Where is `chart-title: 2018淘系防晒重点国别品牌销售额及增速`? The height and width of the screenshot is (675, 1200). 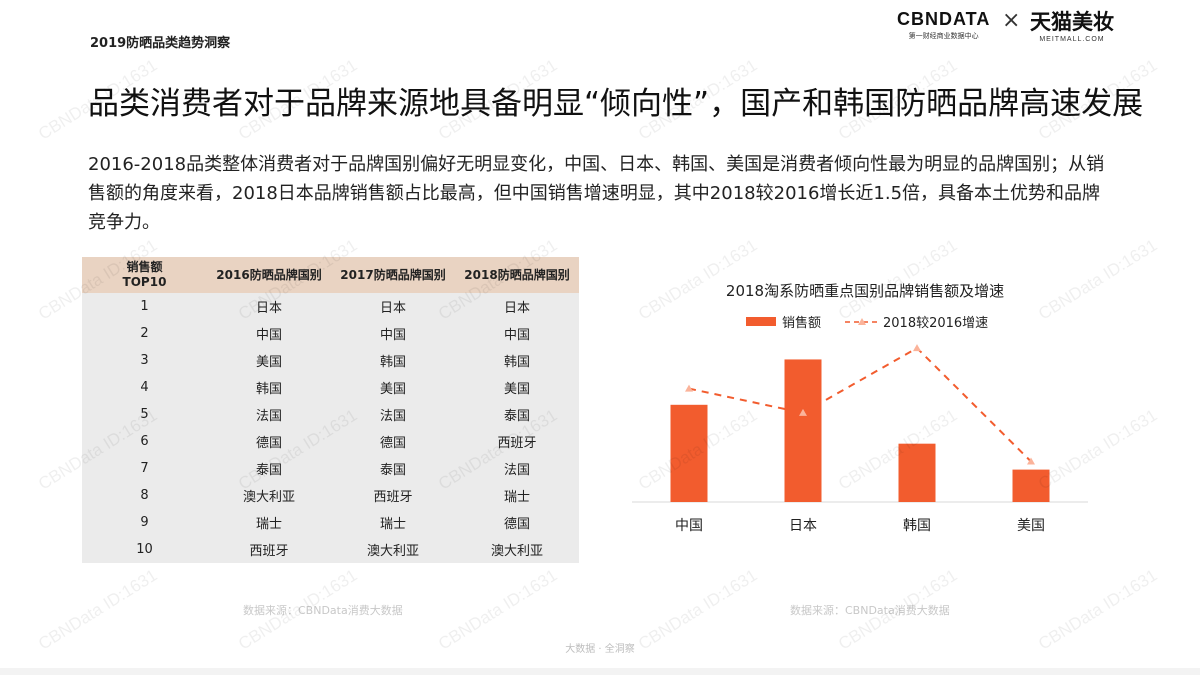
chart-title: 2018淘系防晒重点国别品牌销售额及增速 is located at coordinates (865, 291).